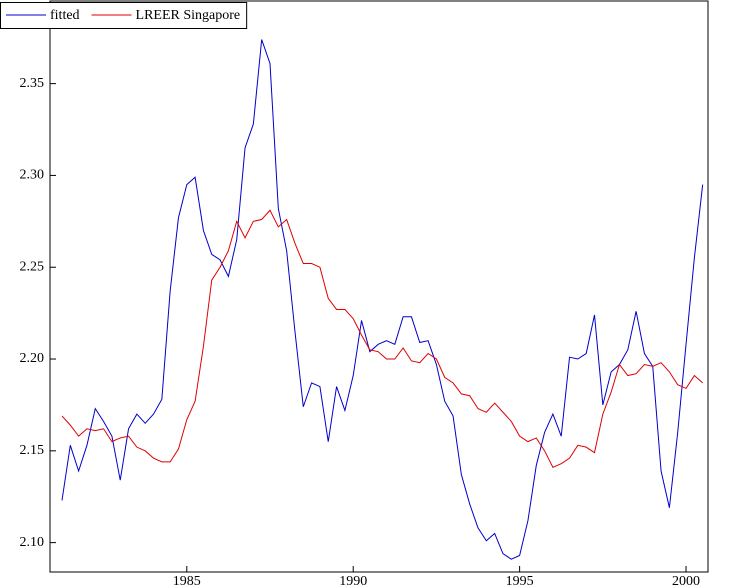  Describe the element at coordinates (686, 581) in the screenshot. I see `x-tick-label: 2000` at that location.